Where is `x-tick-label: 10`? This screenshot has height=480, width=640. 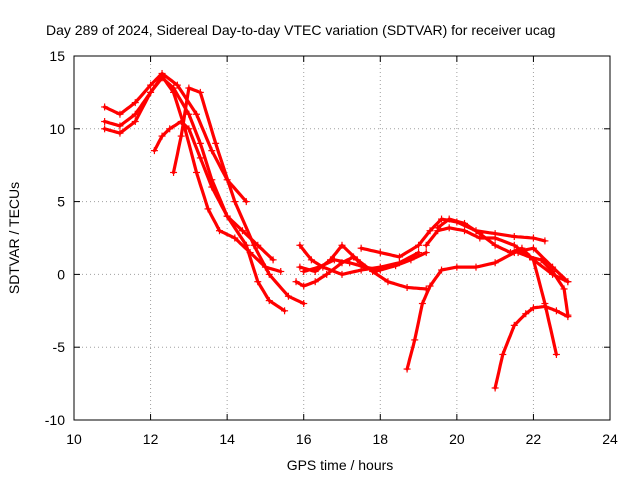 x-tick-label: 10 is located at coordinates (74, 439).